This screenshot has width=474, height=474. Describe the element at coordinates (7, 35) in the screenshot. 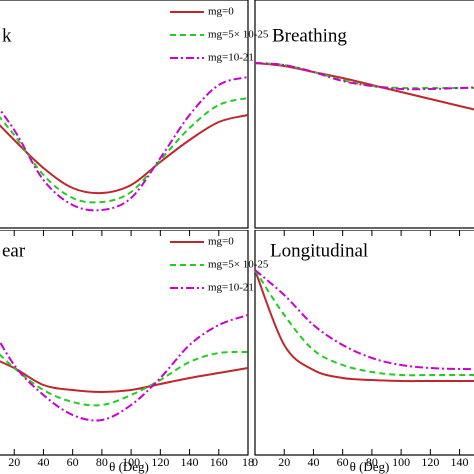

I see `panel-title: k` at that location.